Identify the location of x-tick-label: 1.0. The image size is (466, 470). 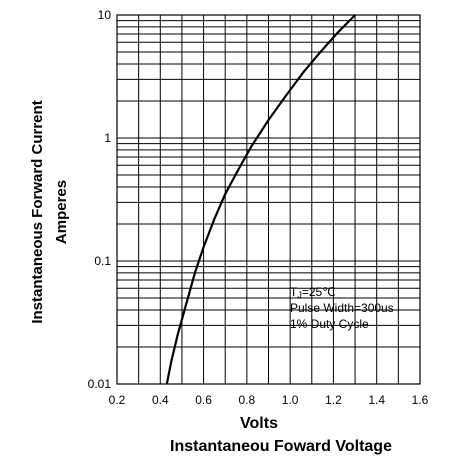
(290, 400).